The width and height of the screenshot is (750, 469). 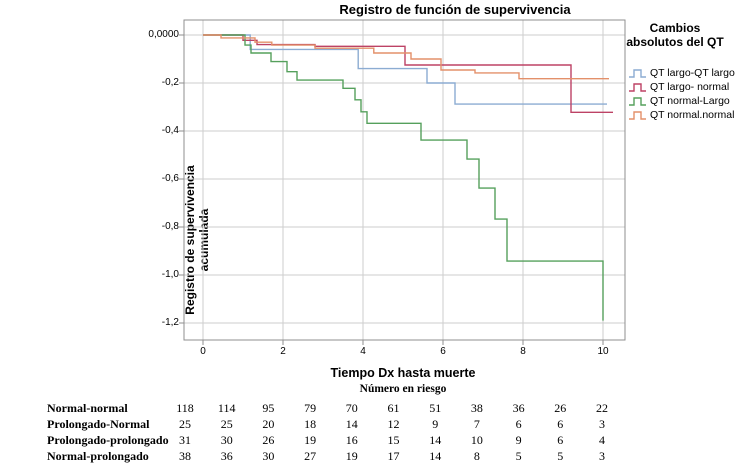 I want to click on legend-item-label: QT largo- normal, so click(x=690, y=87).